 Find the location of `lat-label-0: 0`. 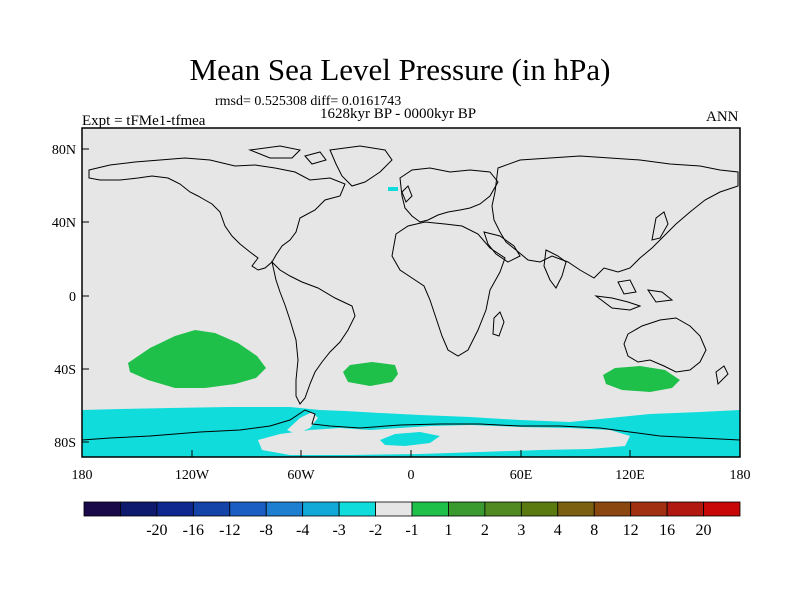

lat-label-0: 0 is located at coordinates (72, 297).